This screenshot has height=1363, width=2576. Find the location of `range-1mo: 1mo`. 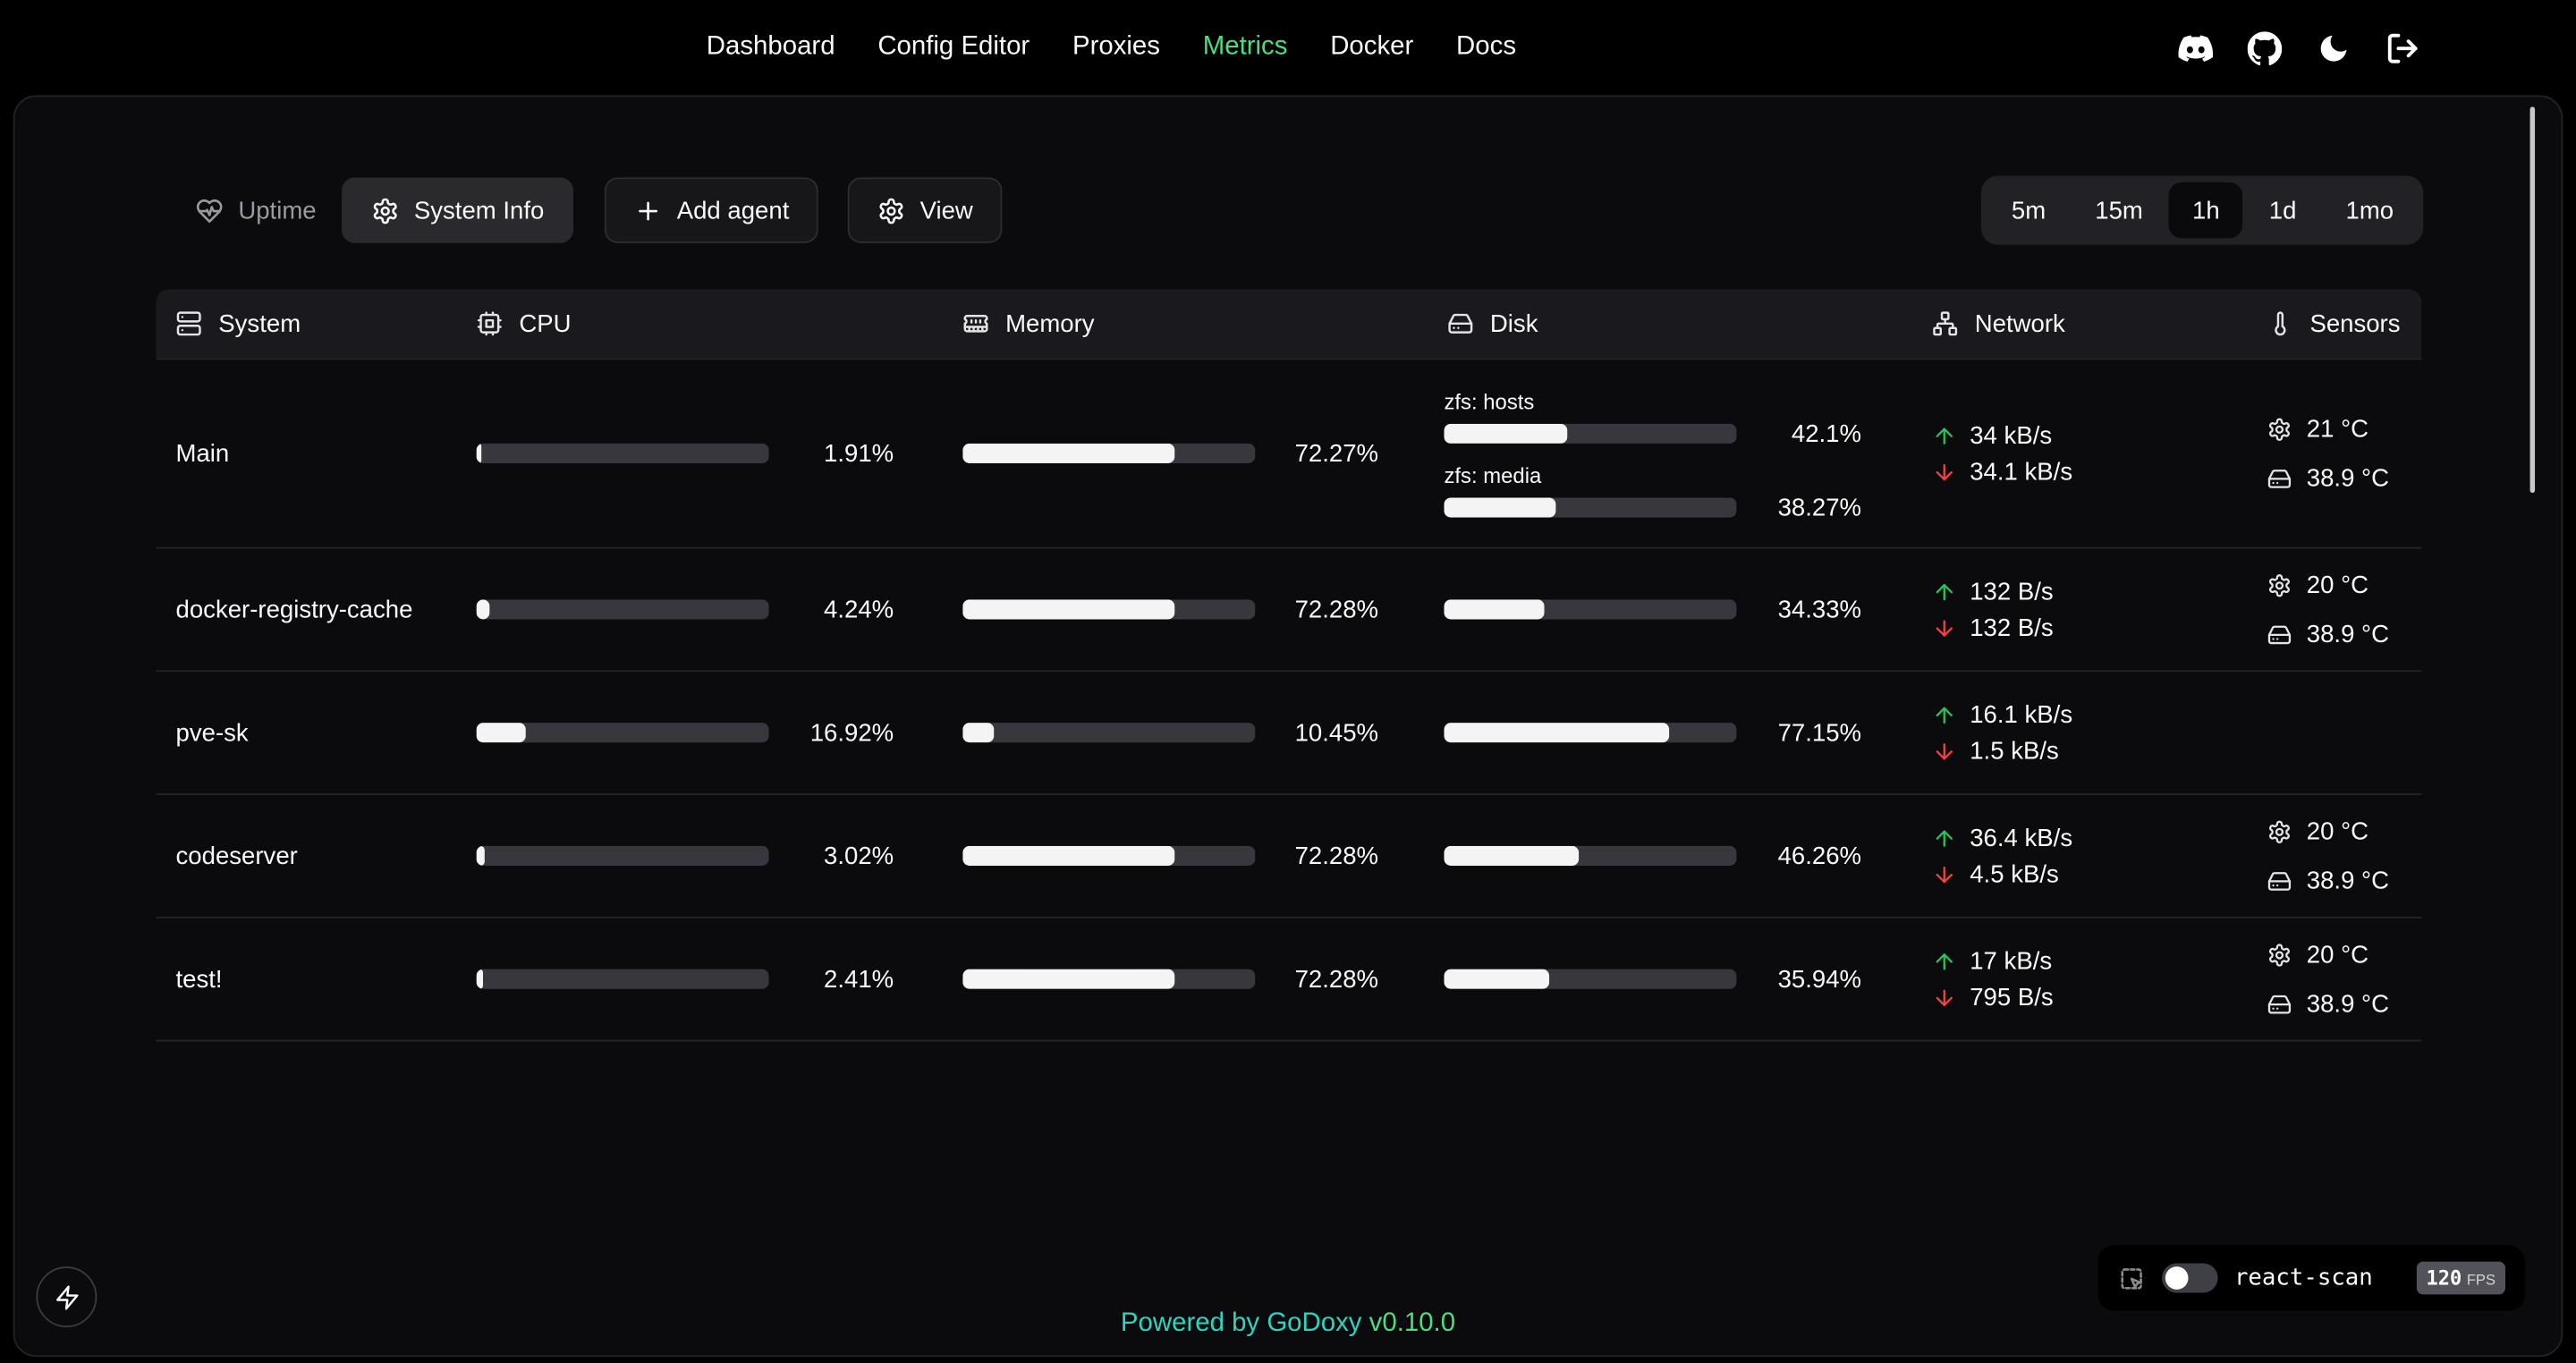

range-1mo: 1mo is located at coordinates (2370, 210).